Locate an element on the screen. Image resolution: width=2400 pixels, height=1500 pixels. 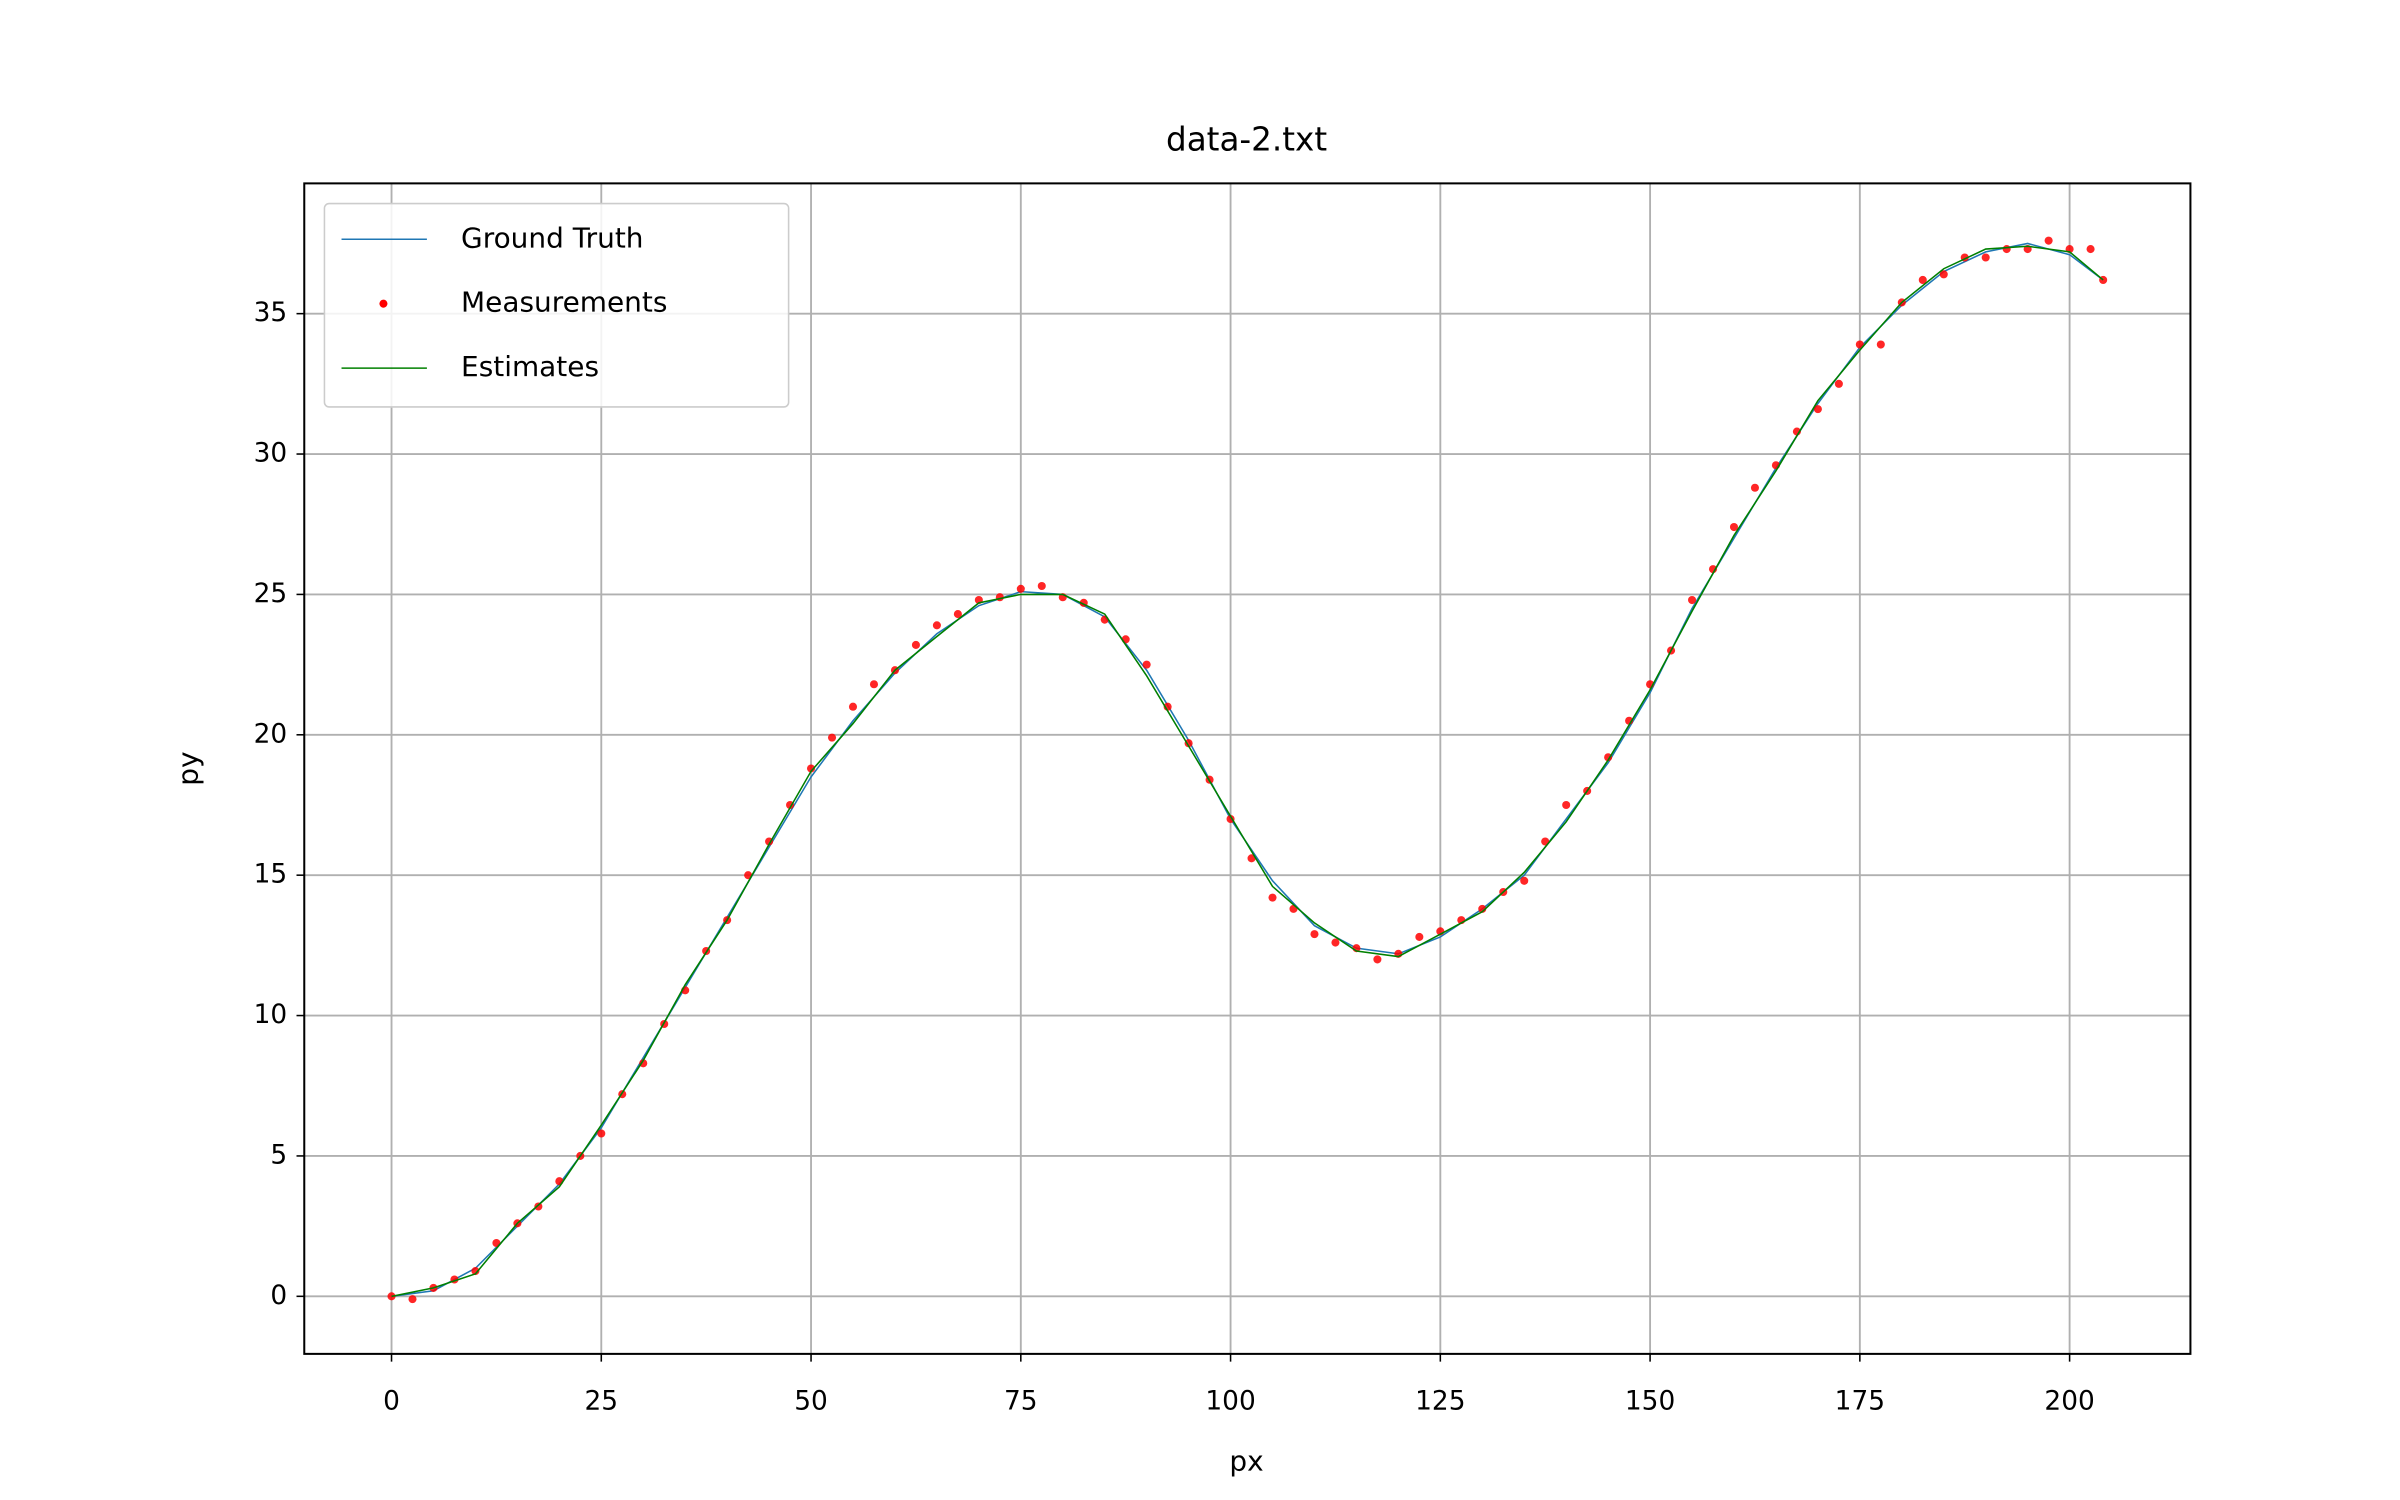
x-tick-label: 175 is located at coordinates (1860, 1402).